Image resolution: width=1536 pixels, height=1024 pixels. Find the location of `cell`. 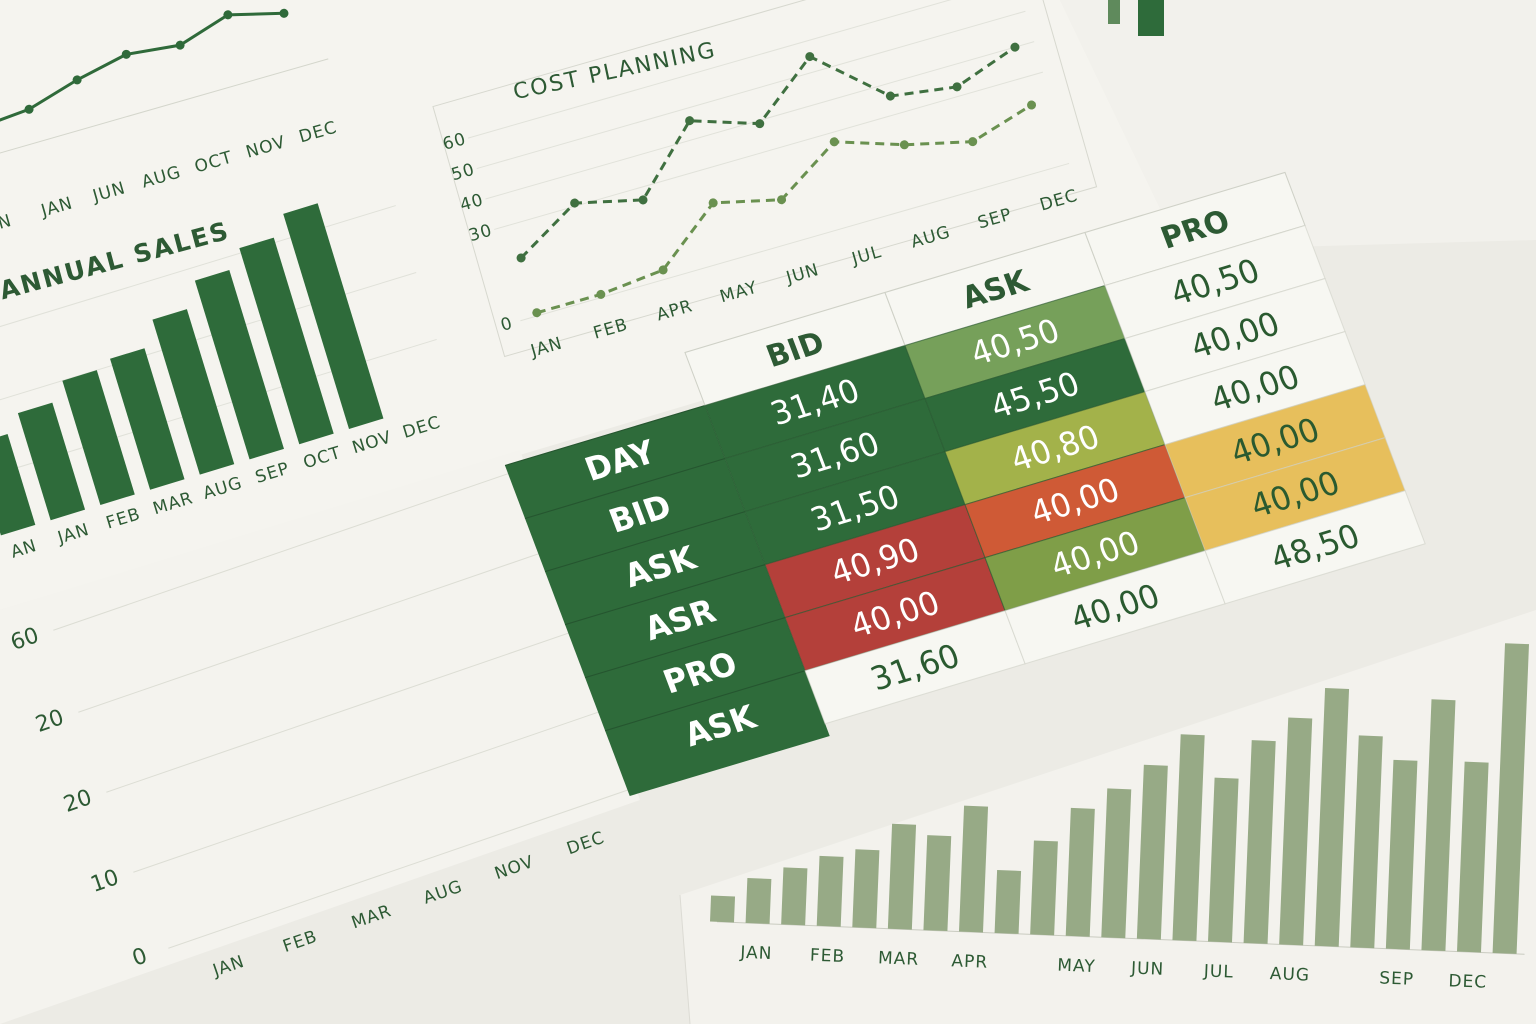

cell is located at coordinates (1315, 547).